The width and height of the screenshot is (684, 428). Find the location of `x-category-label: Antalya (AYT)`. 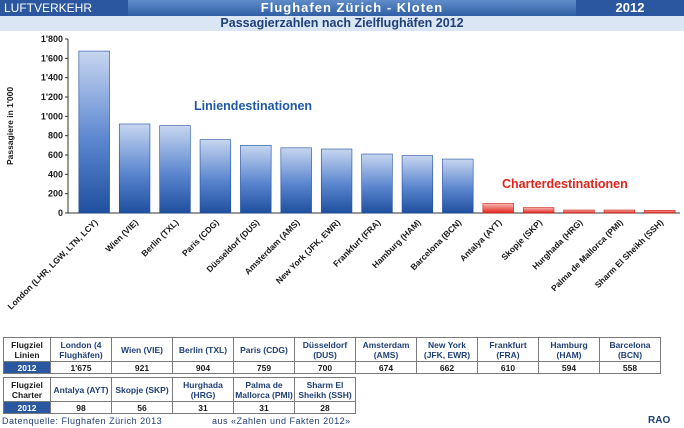

x-category-label: Antalya (AYT) is located at coordinates (481, 240).